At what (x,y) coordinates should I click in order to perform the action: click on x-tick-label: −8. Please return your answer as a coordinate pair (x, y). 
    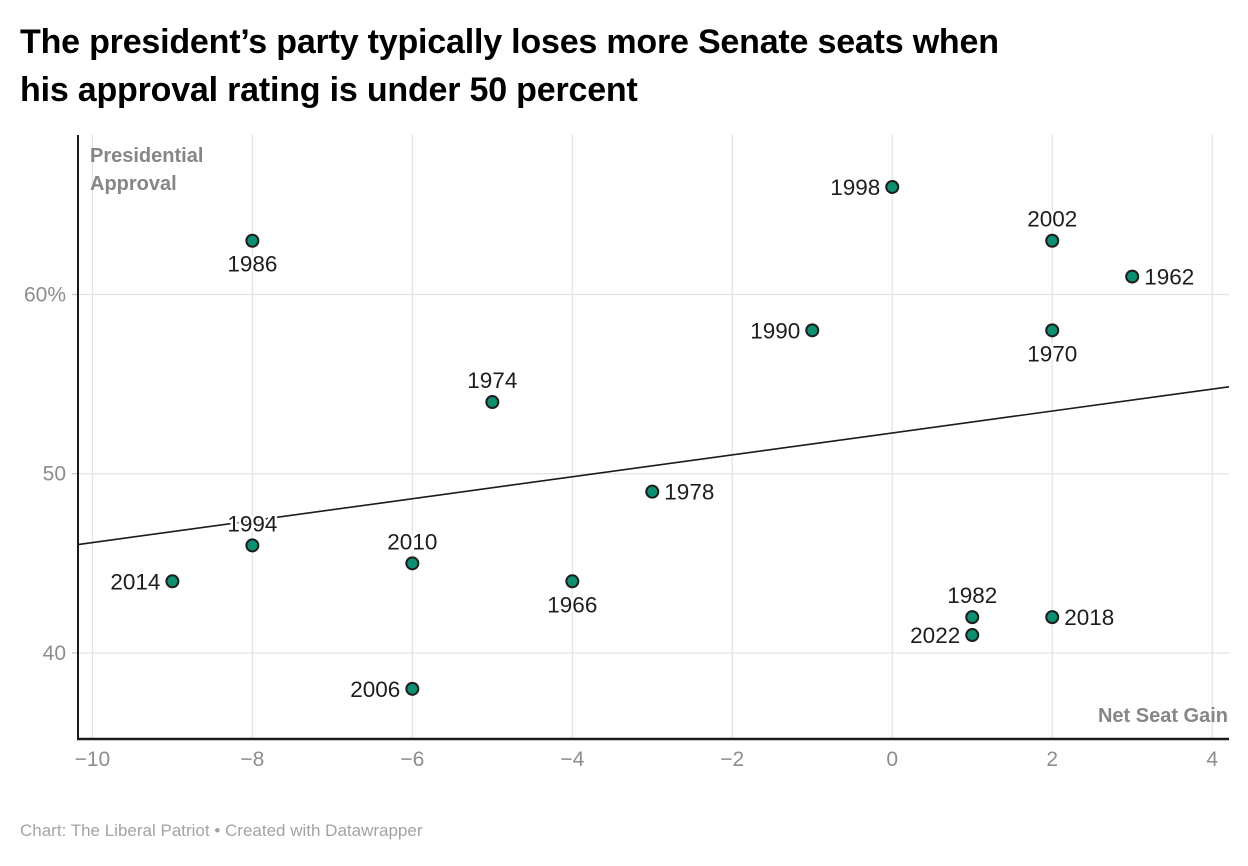
    Looking at the image, I should click on (252, 759).